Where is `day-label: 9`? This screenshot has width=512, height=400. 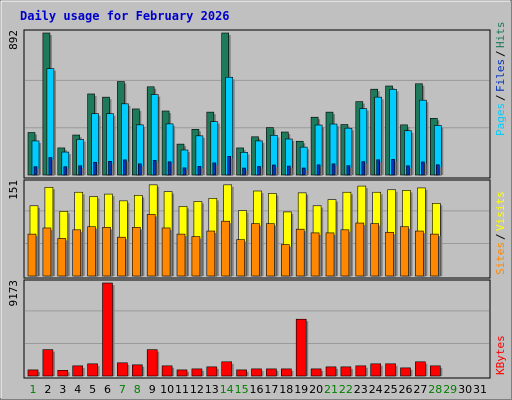 day-label: 9 is located at coordinates (152, 389).